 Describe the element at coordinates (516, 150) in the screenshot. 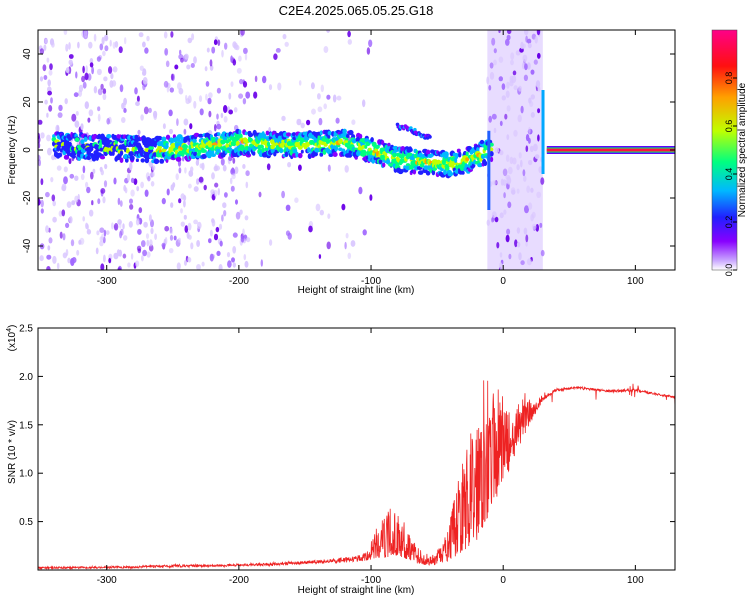

I see `vertical-strokes` at that location.